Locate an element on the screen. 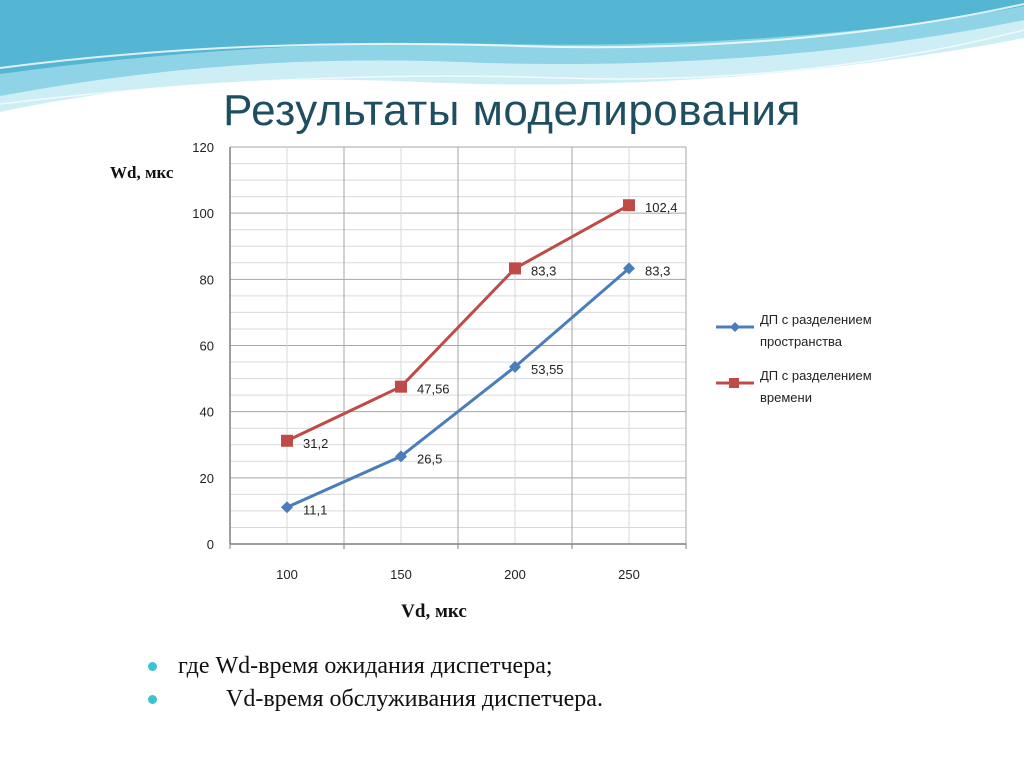  wave-highlight is located at coordinates (512, 36).